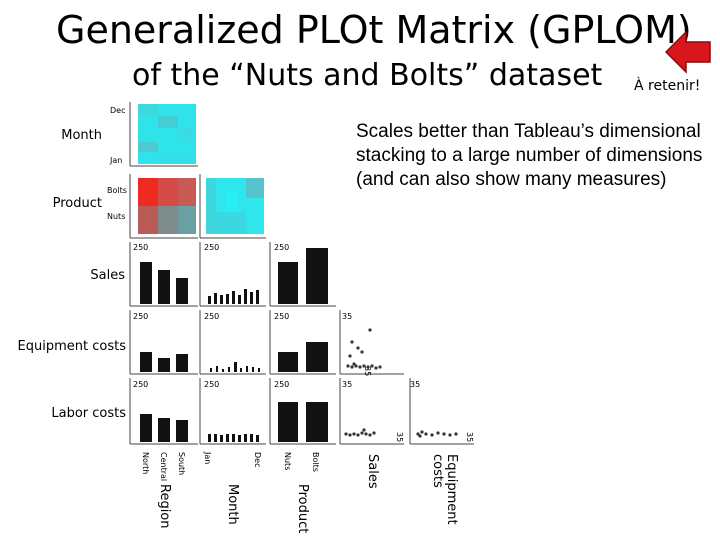 The height and width of the screenshot is (540, 720). I want to click on row-label-equipment-costs: Equipment costs, so click(71, 346).